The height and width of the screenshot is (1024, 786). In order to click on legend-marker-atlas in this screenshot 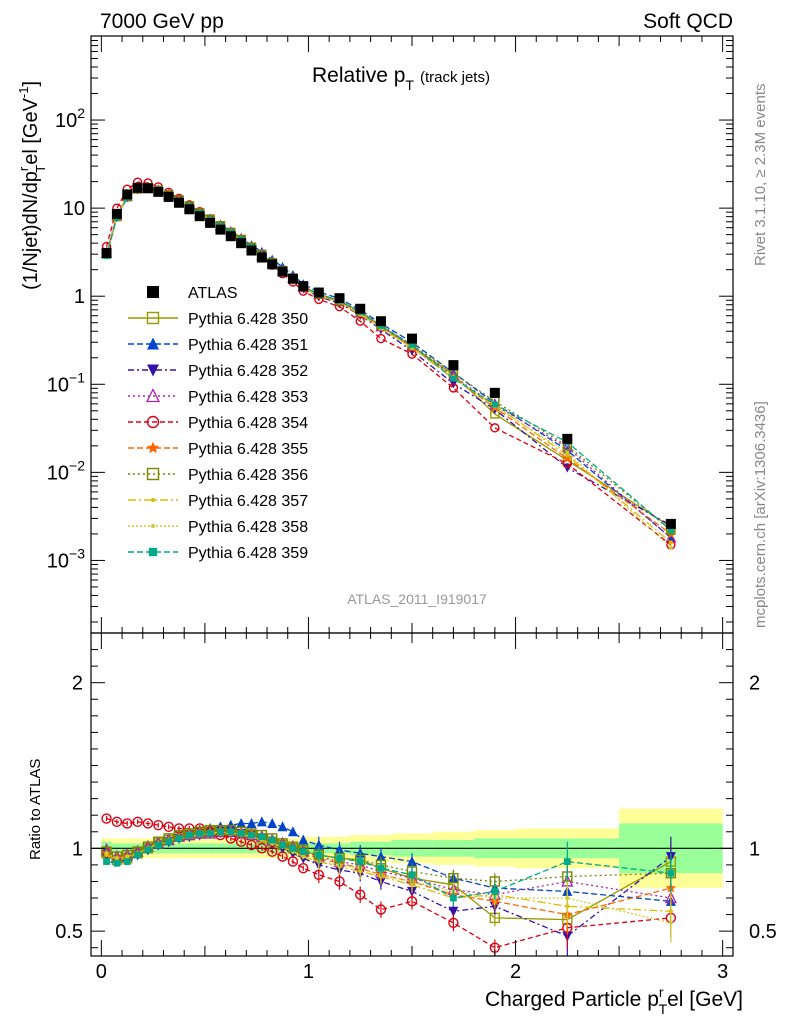, I will do `click(153, 292)`.